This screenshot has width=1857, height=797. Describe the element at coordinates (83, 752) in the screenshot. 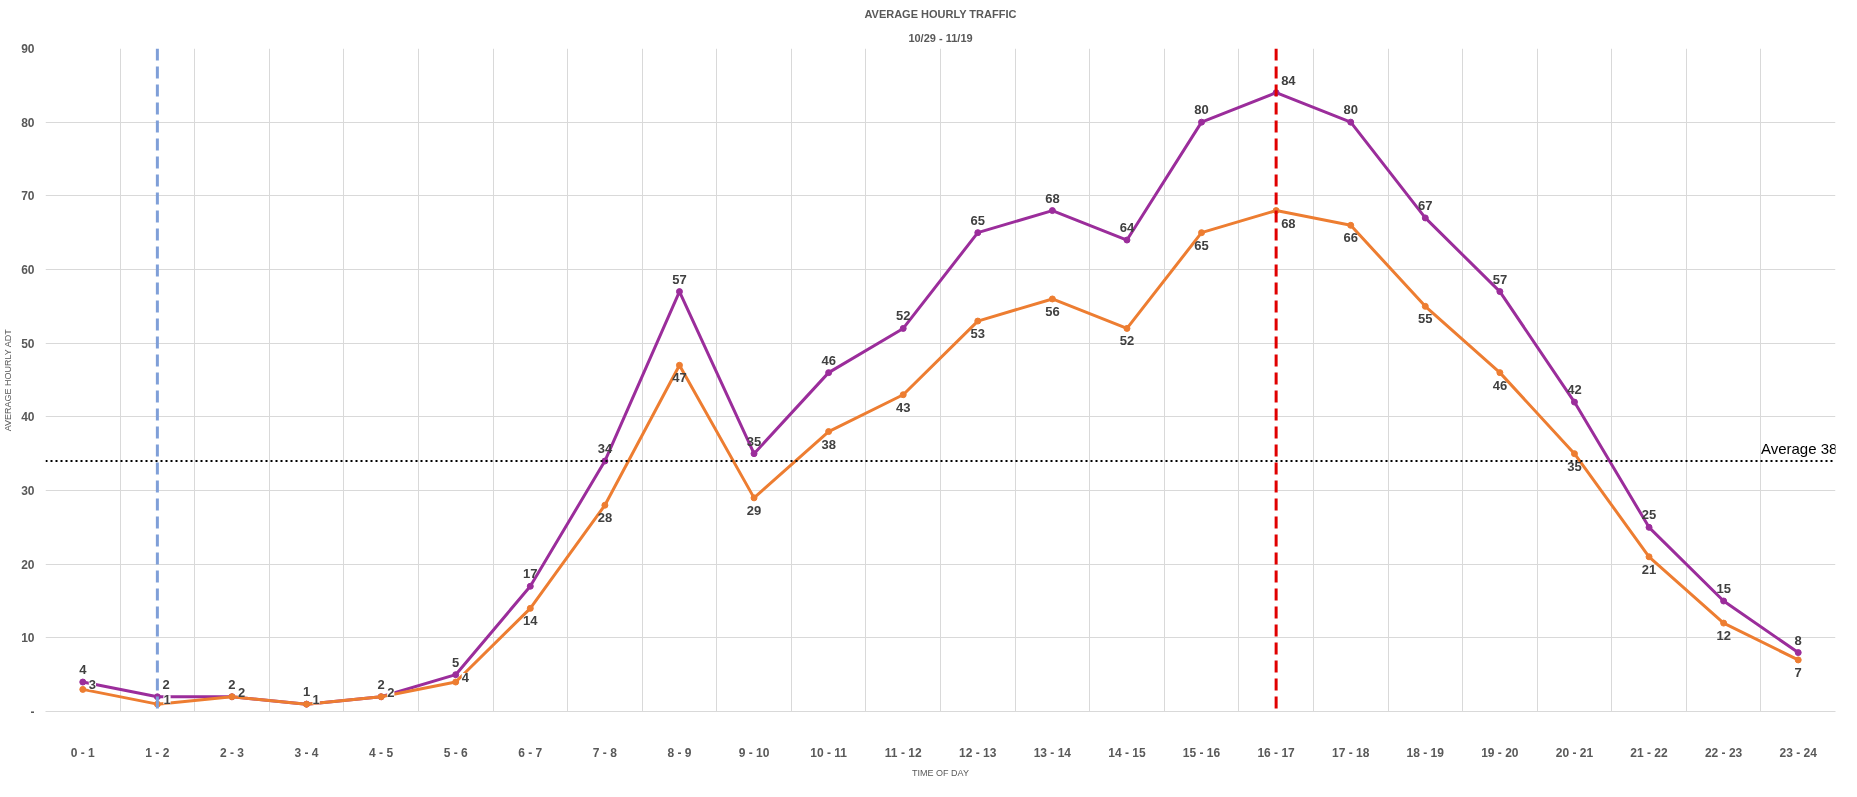

I see `x-tick-label: 0 - 1` at that location.